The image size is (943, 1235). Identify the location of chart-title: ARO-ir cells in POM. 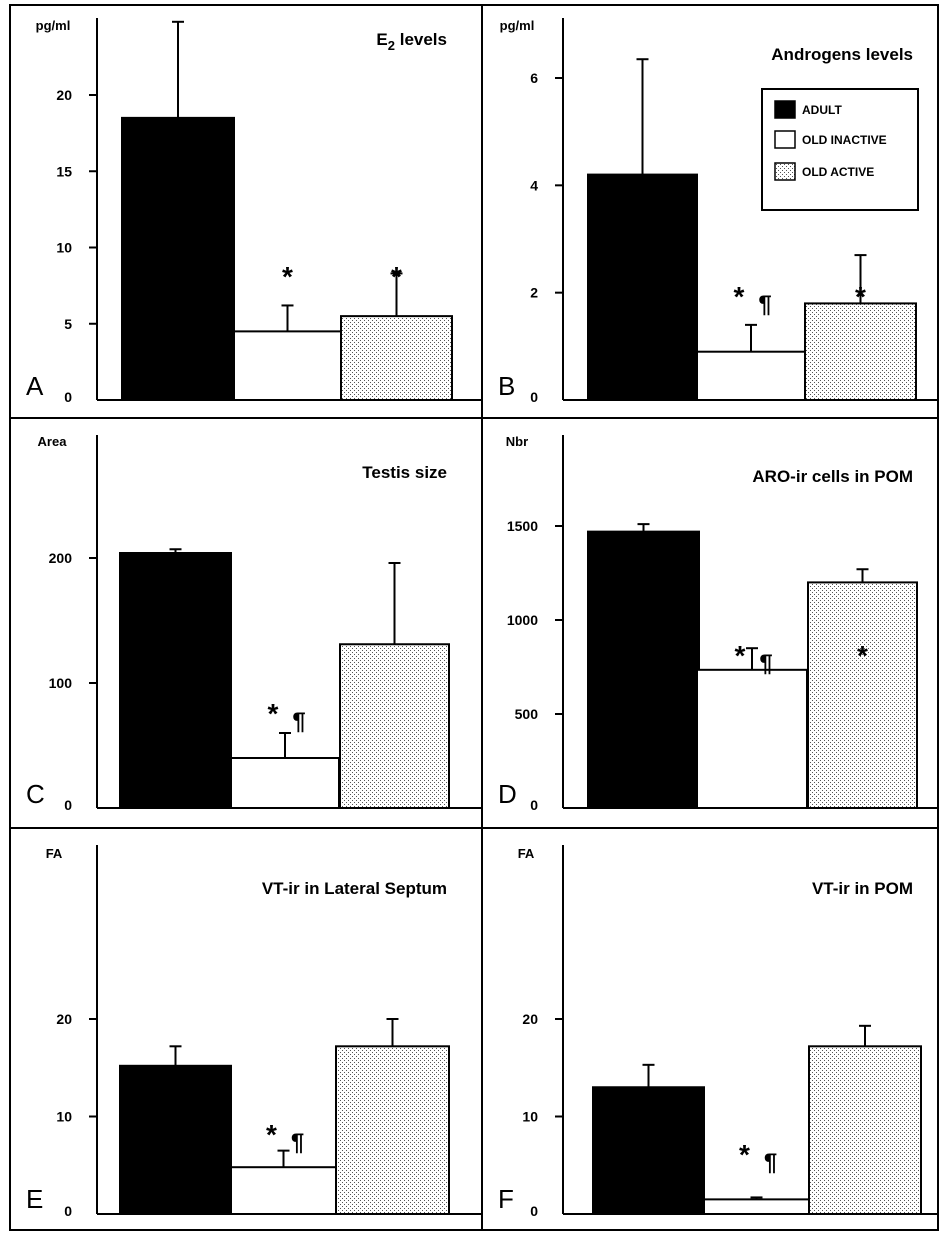
(832, 476).